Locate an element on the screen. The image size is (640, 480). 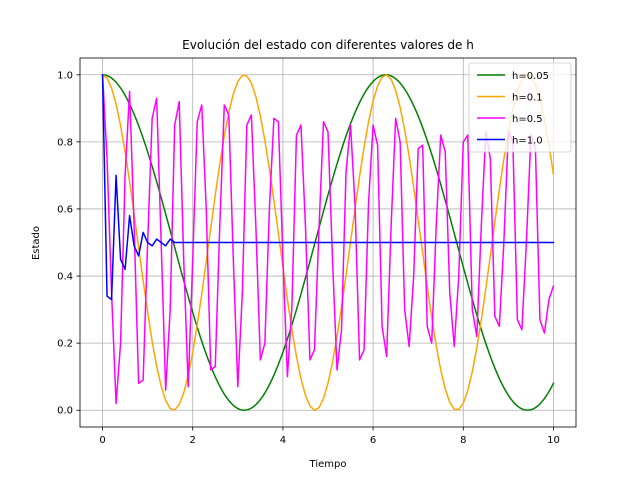
x-axis-label: Tiempo is located at coordinates (328, 464).